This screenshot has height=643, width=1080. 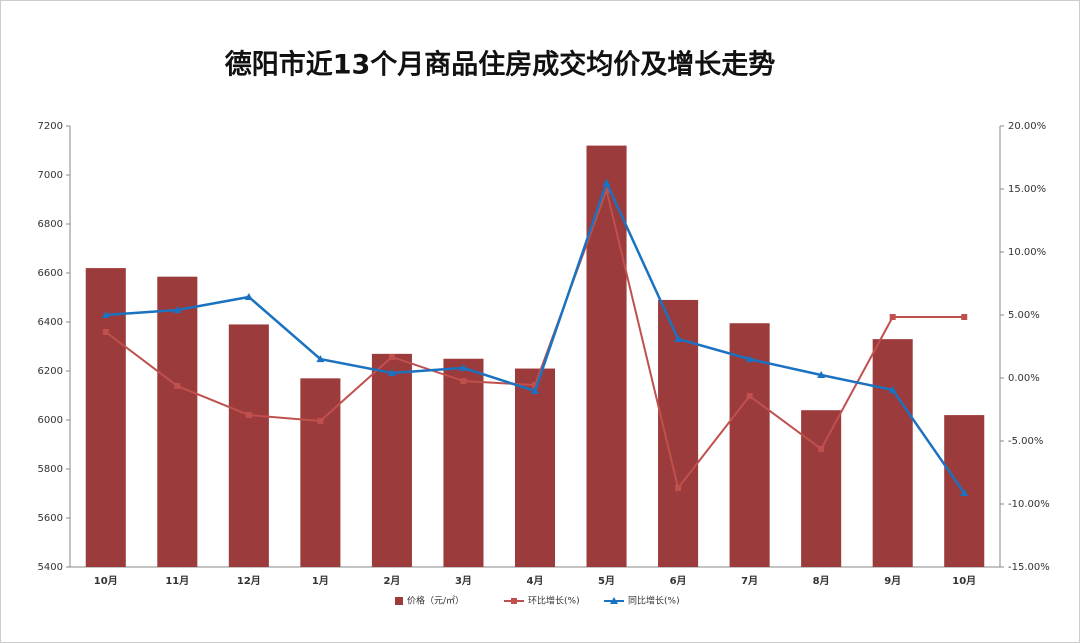 I want to click on y-tick-label: 7000, so click(x=50, y=175).